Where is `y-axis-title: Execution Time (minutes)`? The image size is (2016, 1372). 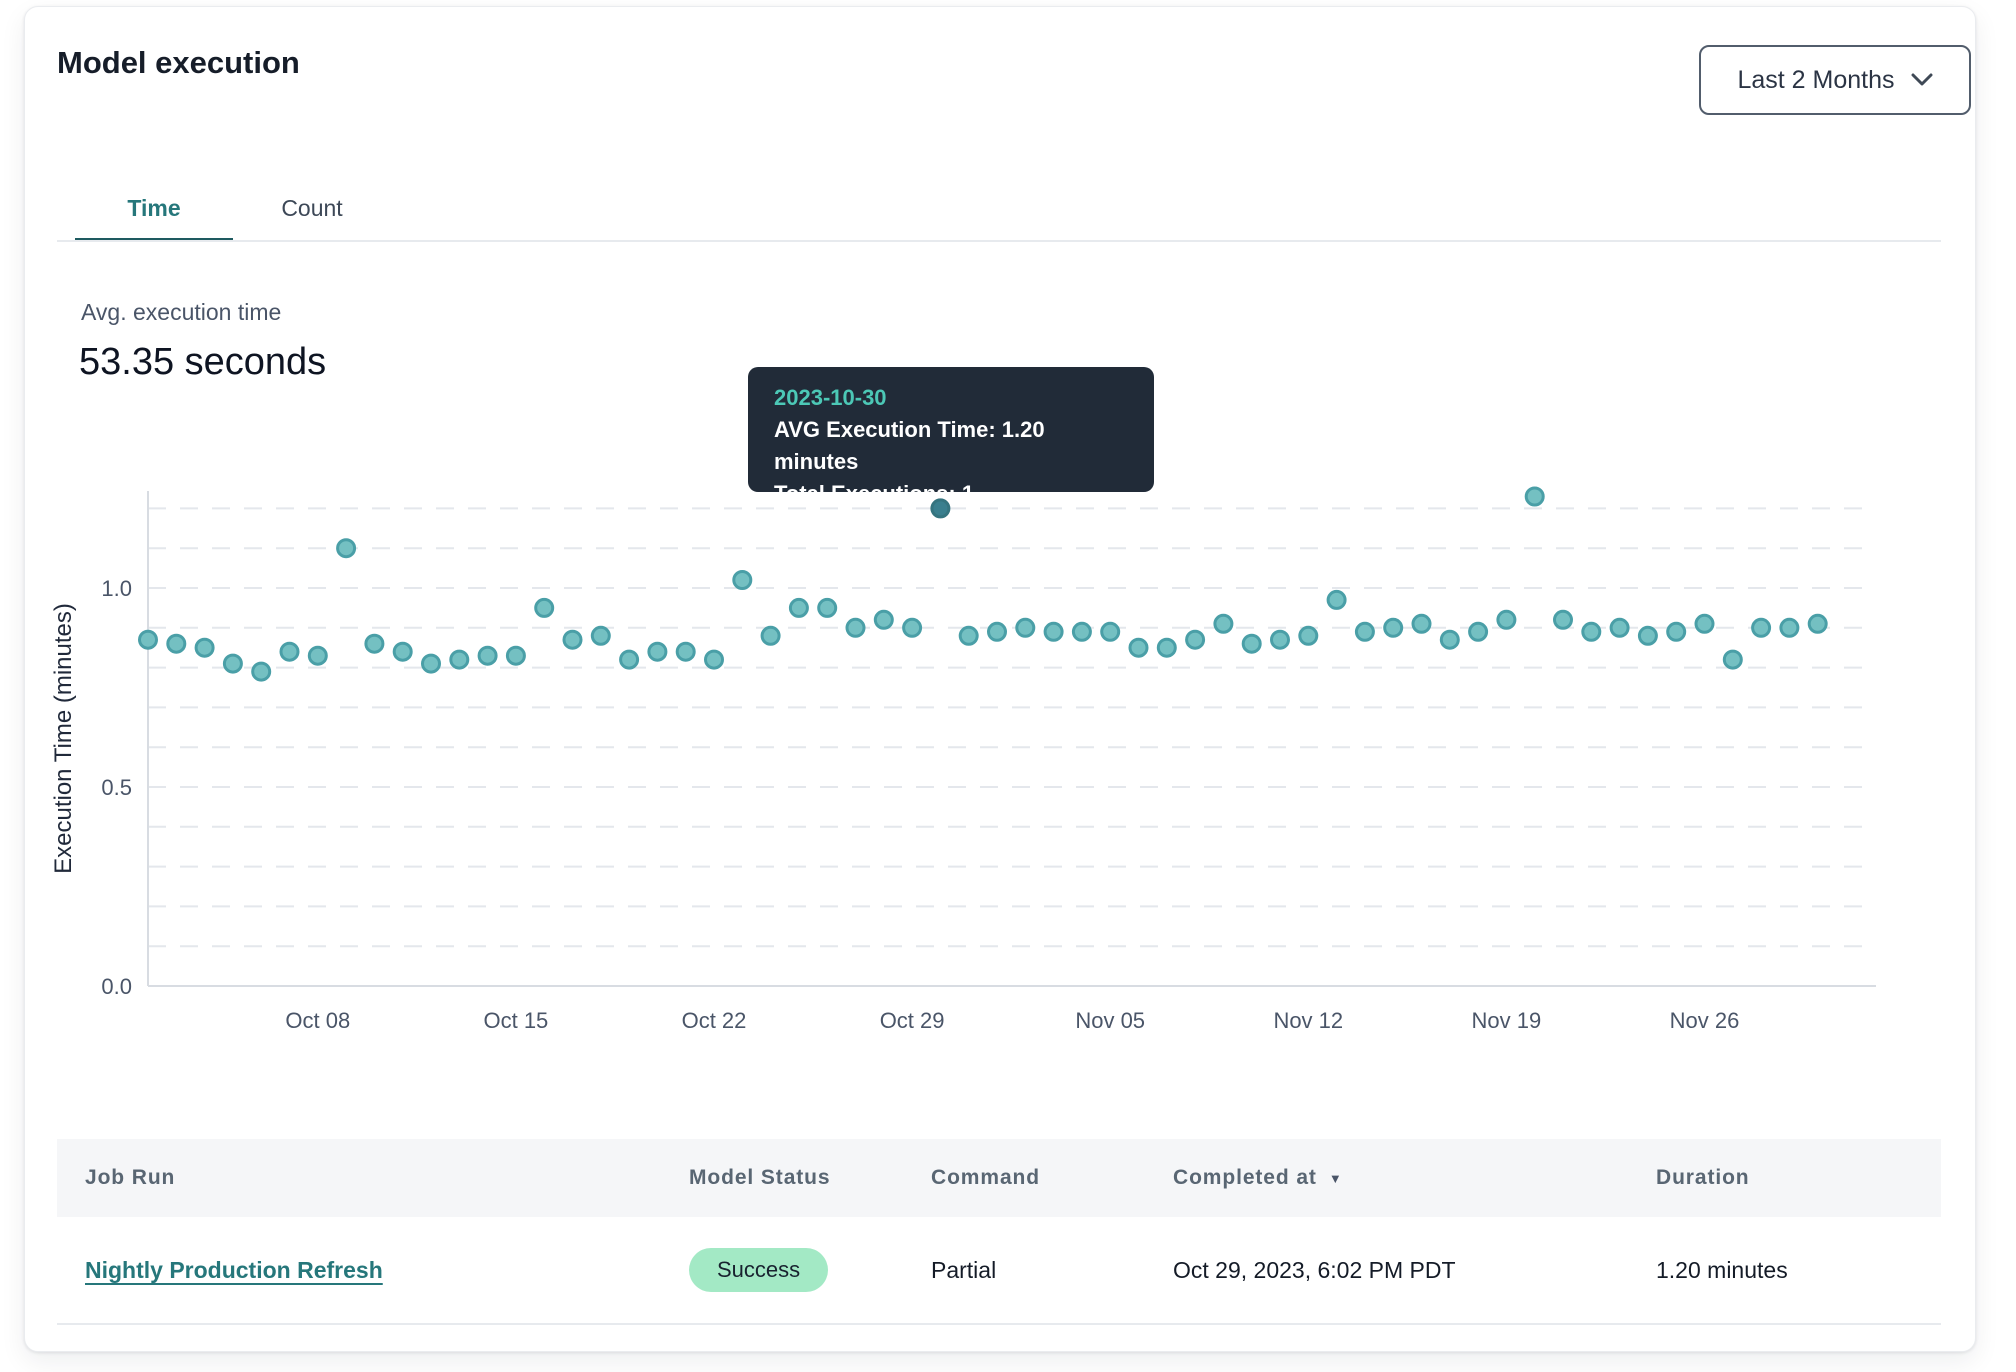
y-axis-title: Execution Time (minutes) is located at coordinates (63, 738).